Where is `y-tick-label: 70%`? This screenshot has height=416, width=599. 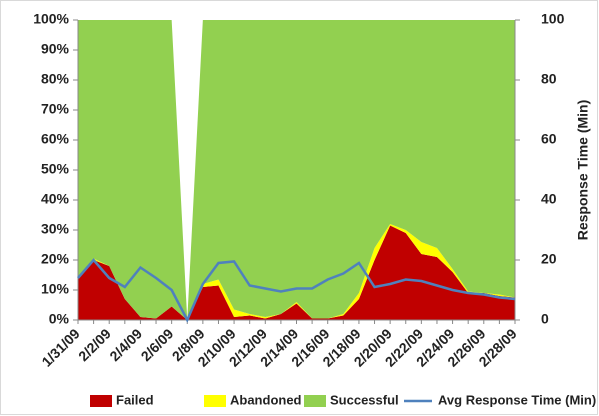 y-tick-label: 70% is located at coordinates (55, 109).